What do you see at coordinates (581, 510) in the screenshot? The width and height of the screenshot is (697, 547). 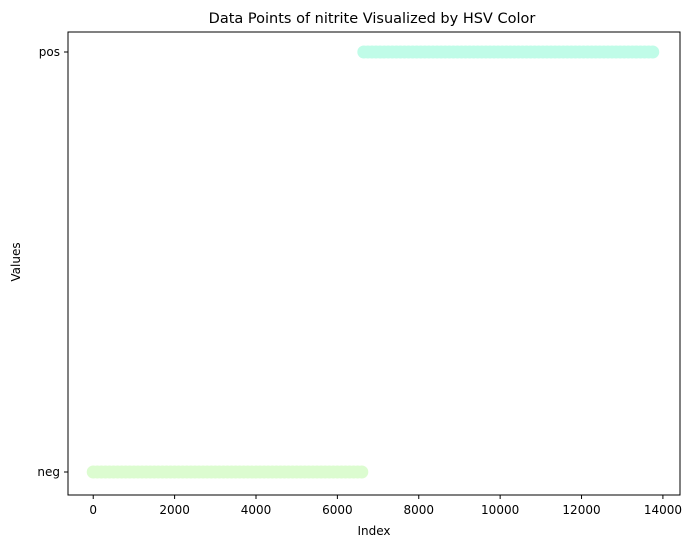 I see `x-tick-label: 12000` at bounding box center [581, 510].